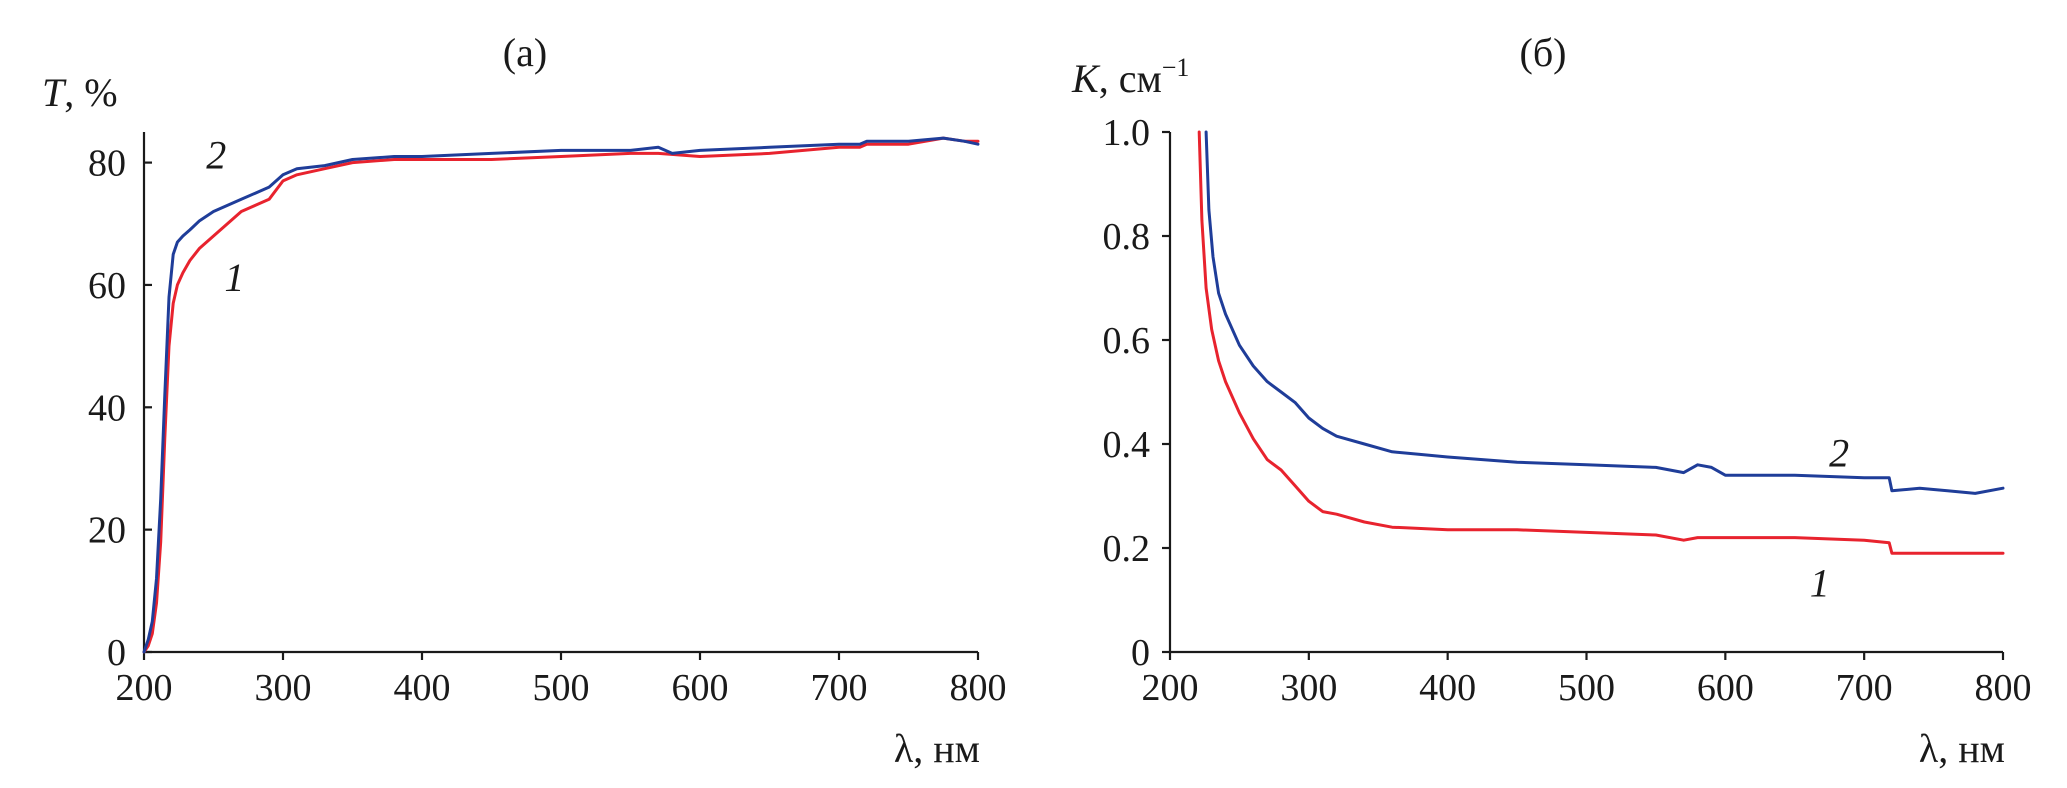 The width and height of the screenshot is (2067, 788). What do you see at coordinates (1176, 67) in the screenshot?
I see `panel-b-y-label-sup: −1` at bounding box center [1176, 67].